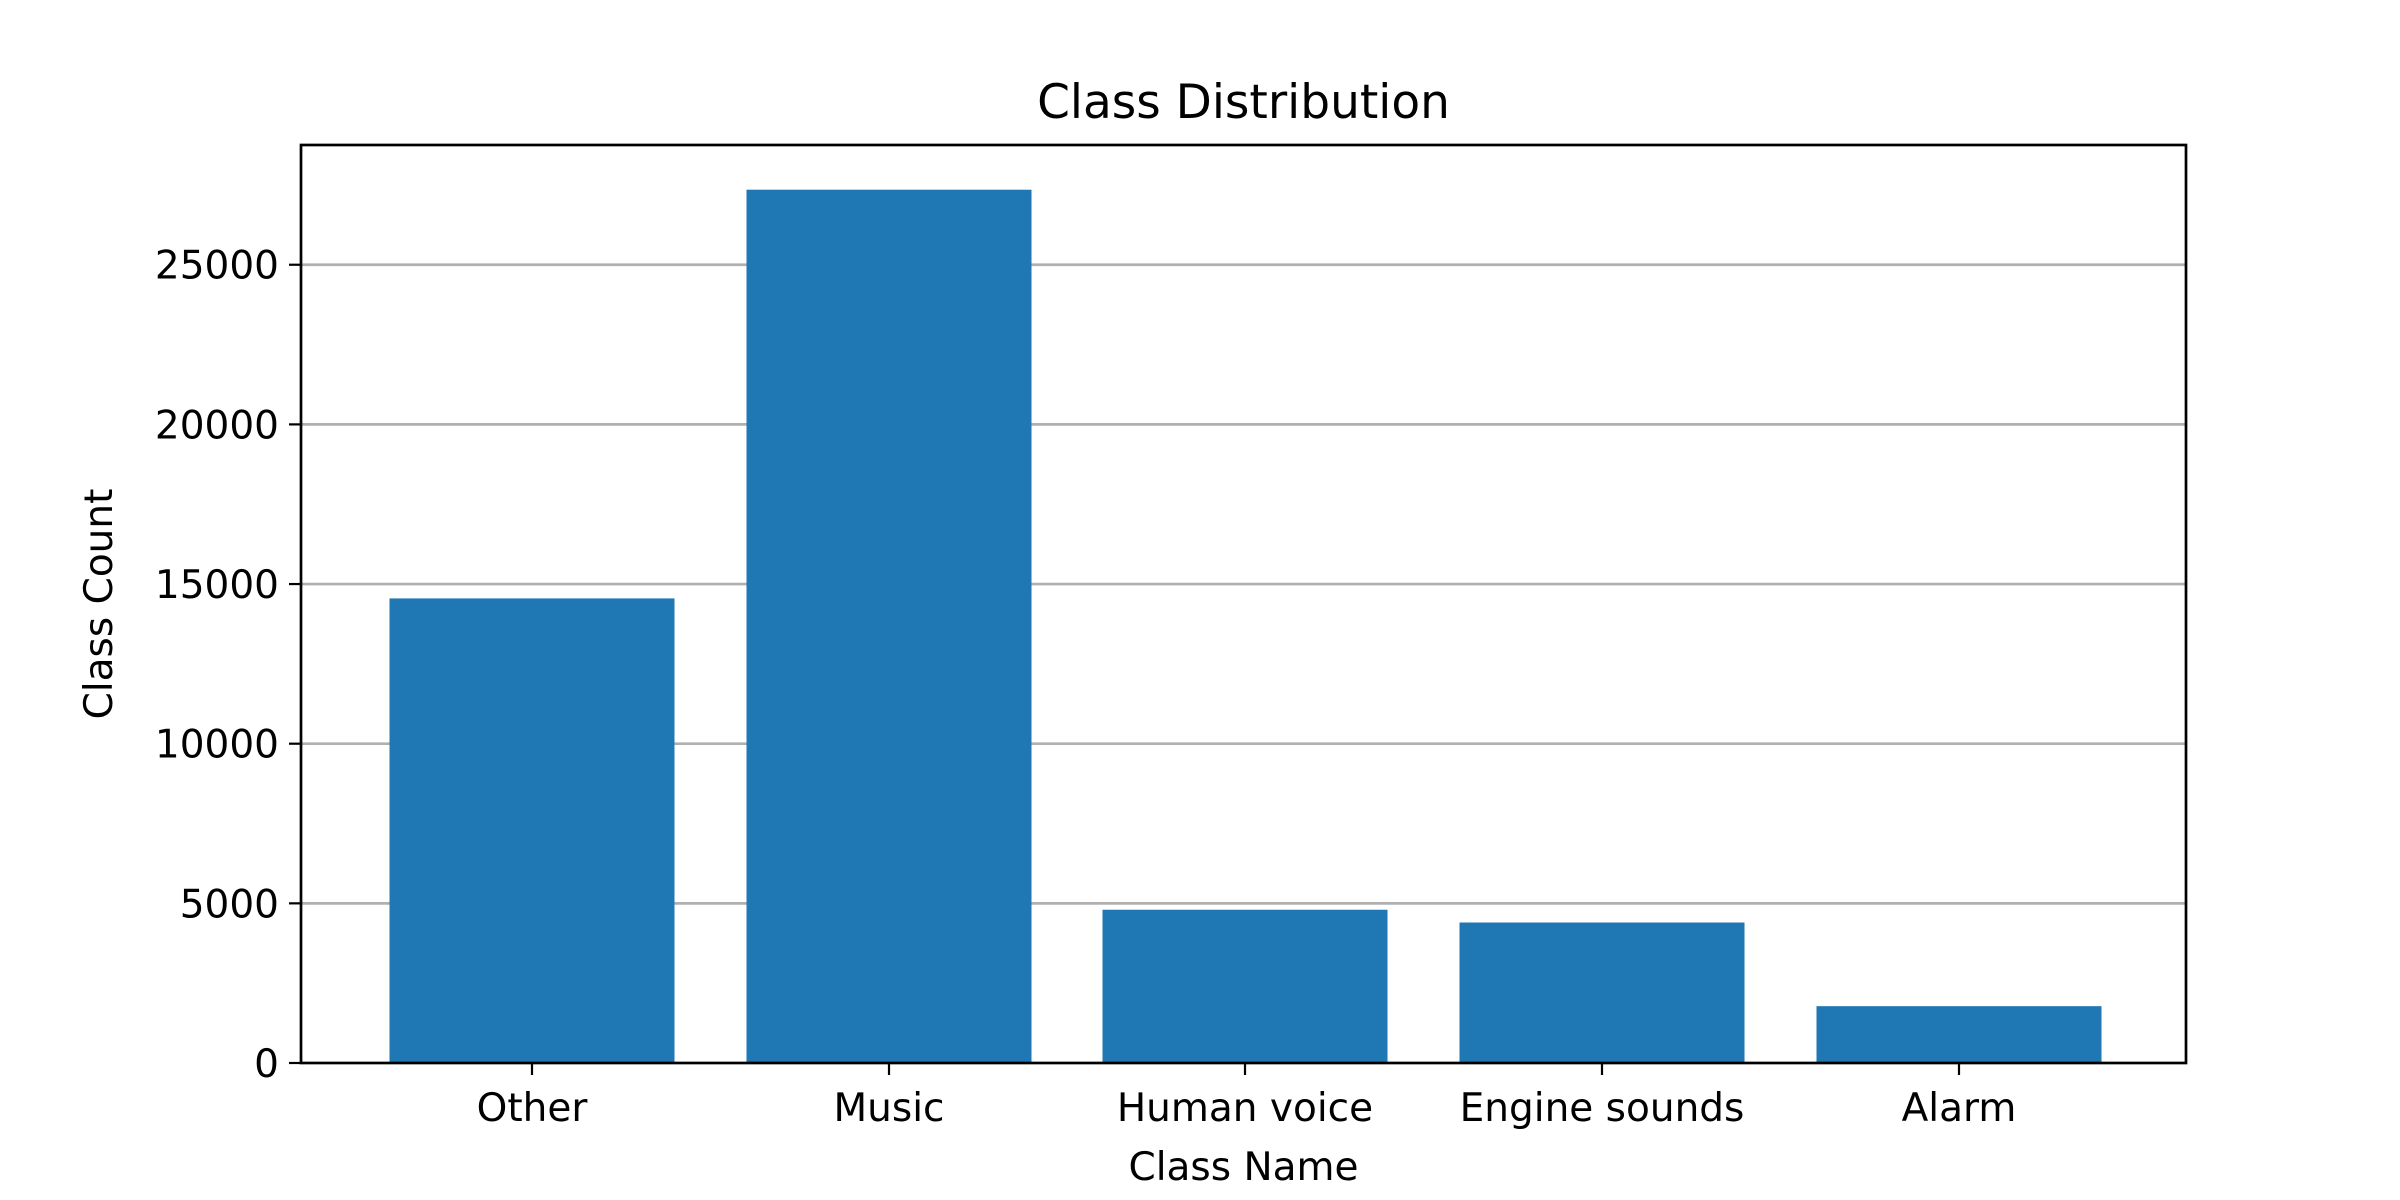  What do you see at coordinates (1245, 986) in the screenshot?
I see `bar-human-voice` at bounding box center [1245, 986].